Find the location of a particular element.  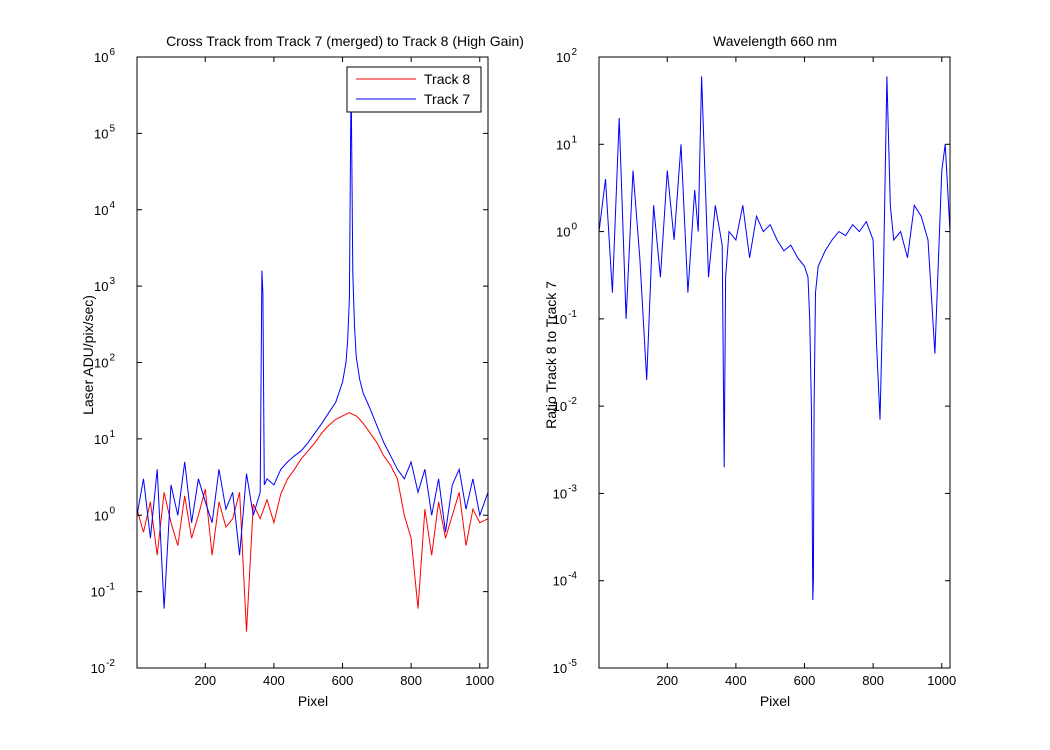

legend: Track 8 Track 7 is located at coordinates (414, 89).